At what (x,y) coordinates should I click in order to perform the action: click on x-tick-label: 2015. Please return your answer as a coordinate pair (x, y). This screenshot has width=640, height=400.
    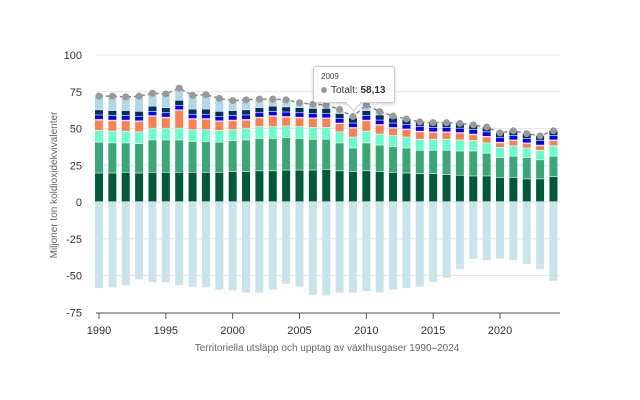
    Looking at the image, I should click on (433, 331).